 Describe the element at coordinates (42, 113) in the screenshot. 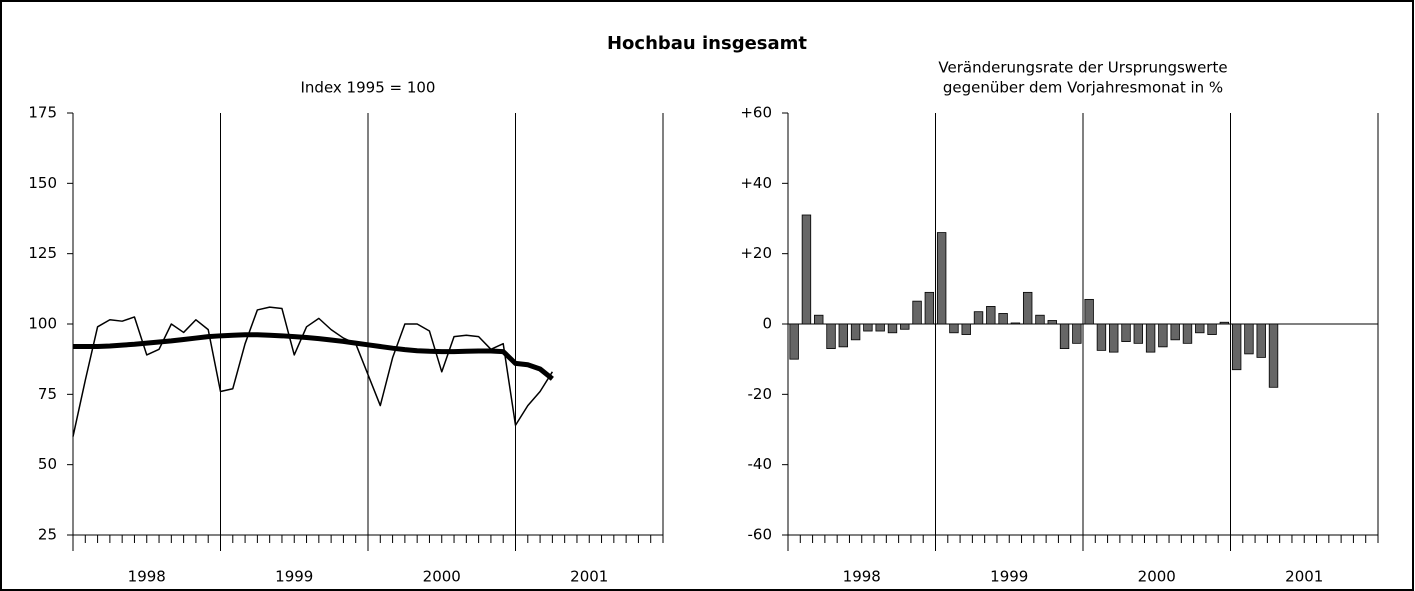

I see `y-tick-label: 175` at that location.